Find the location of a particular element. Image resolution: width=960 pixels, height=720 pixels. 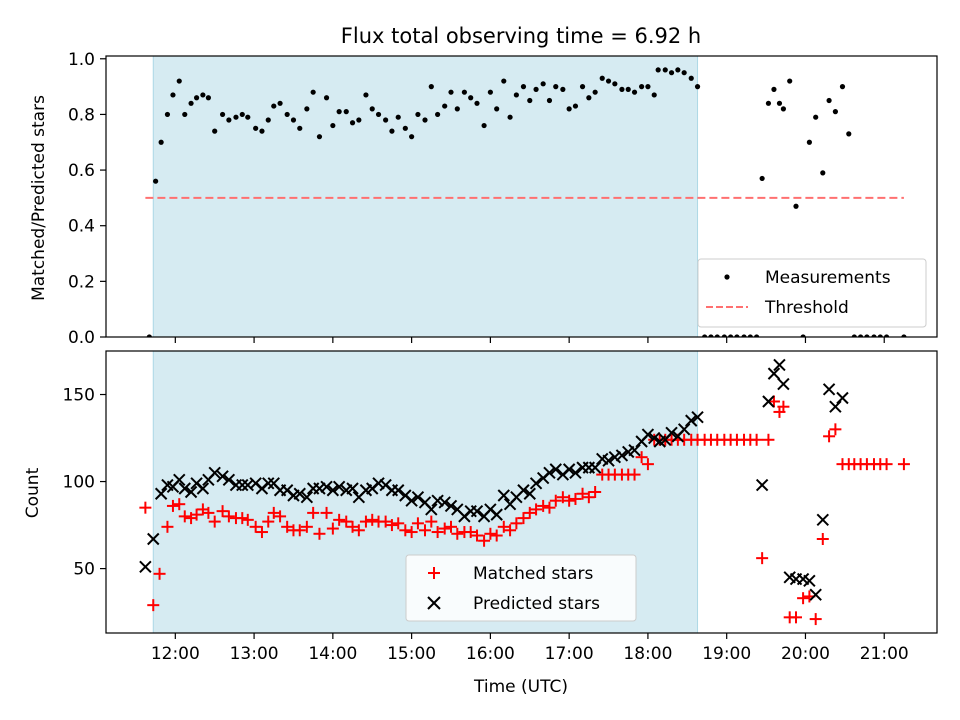

y-tick-label: 50 is located at coordinates (84, 570).